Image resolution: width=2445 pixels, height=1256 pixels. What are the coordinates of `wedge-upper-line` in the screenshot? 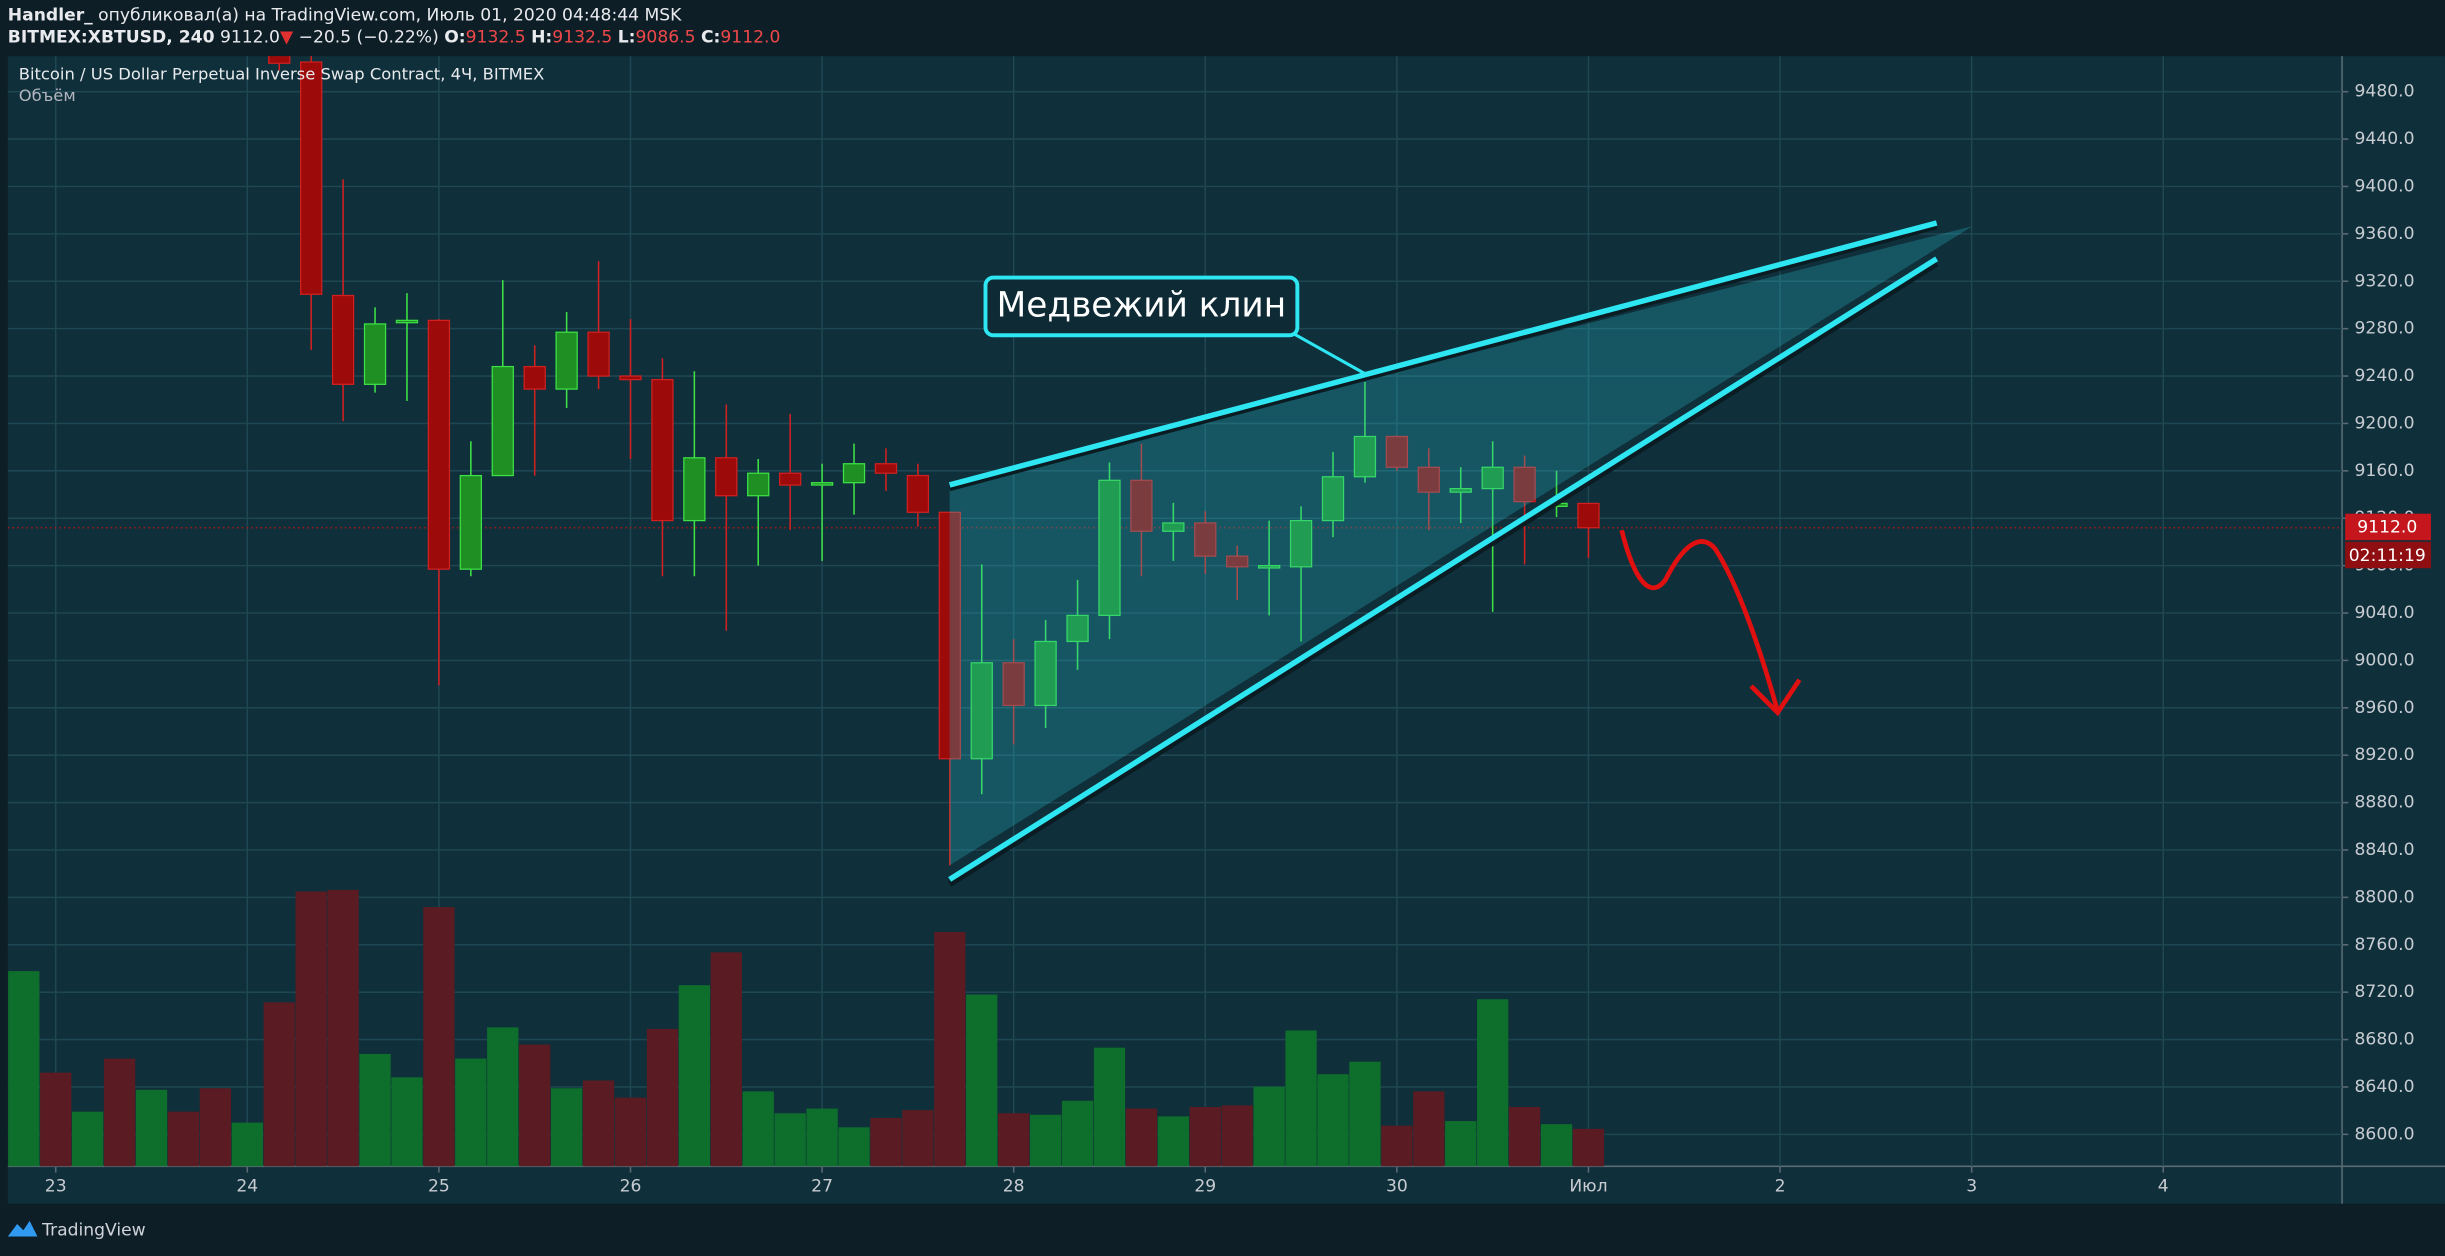 It's located at (1443, 354).